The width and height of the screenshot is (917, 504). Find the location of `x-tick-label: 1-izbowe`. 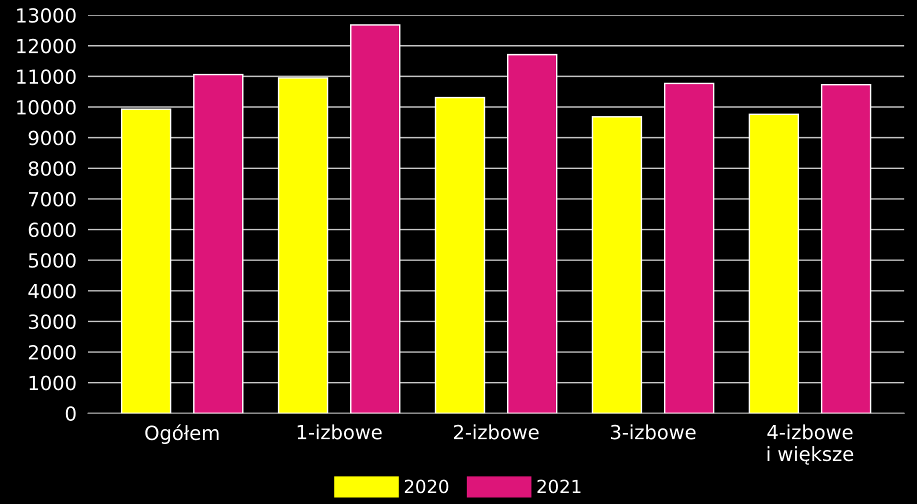

x-tick-label: 1-izbowe is located at coordinates (340, 432).